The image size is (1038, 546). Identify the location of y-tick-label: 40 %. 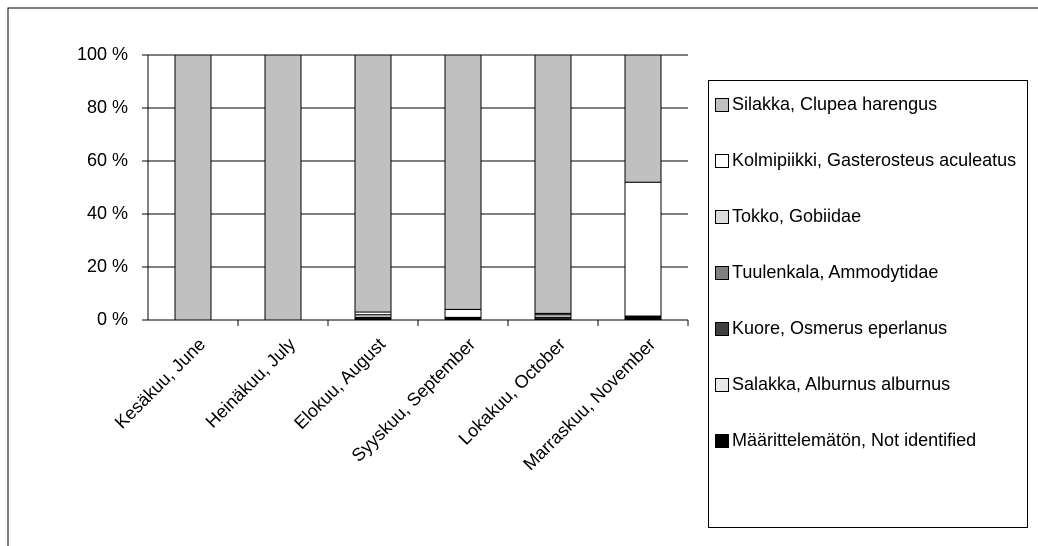
(107, 213).